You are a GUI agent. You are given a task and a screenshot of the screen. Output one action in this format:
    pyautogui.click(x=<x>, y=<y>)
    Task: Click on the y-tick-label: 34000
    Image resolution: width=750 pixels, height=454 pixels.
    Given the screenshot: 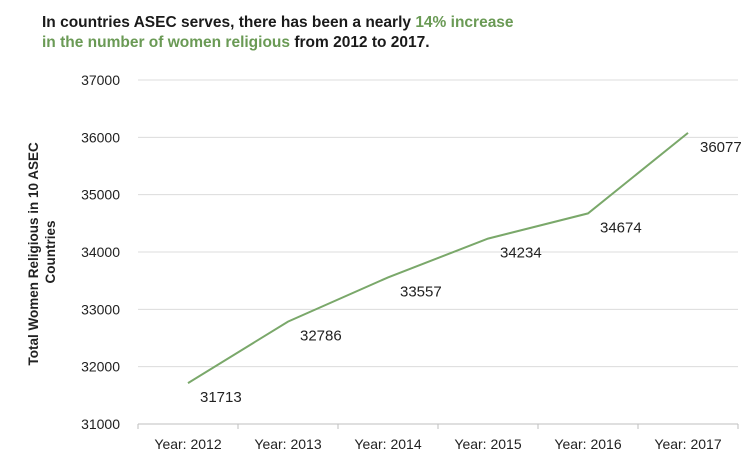 What is the action you would take?
    pyautogui.click(x=100, y=252)
    